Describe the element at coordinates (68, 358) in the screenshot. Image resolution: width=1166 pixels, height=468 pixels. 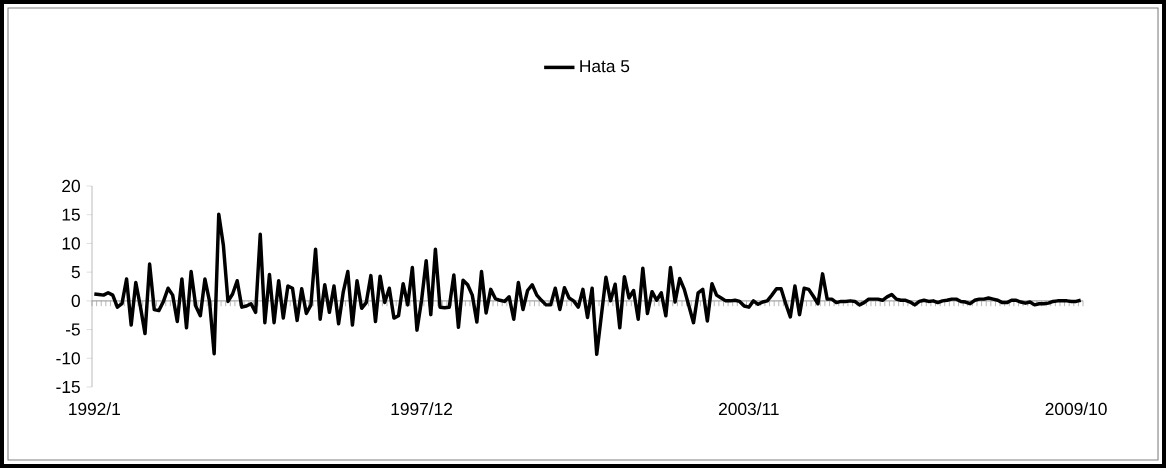
I see `y-tick-label: -10` at that location.